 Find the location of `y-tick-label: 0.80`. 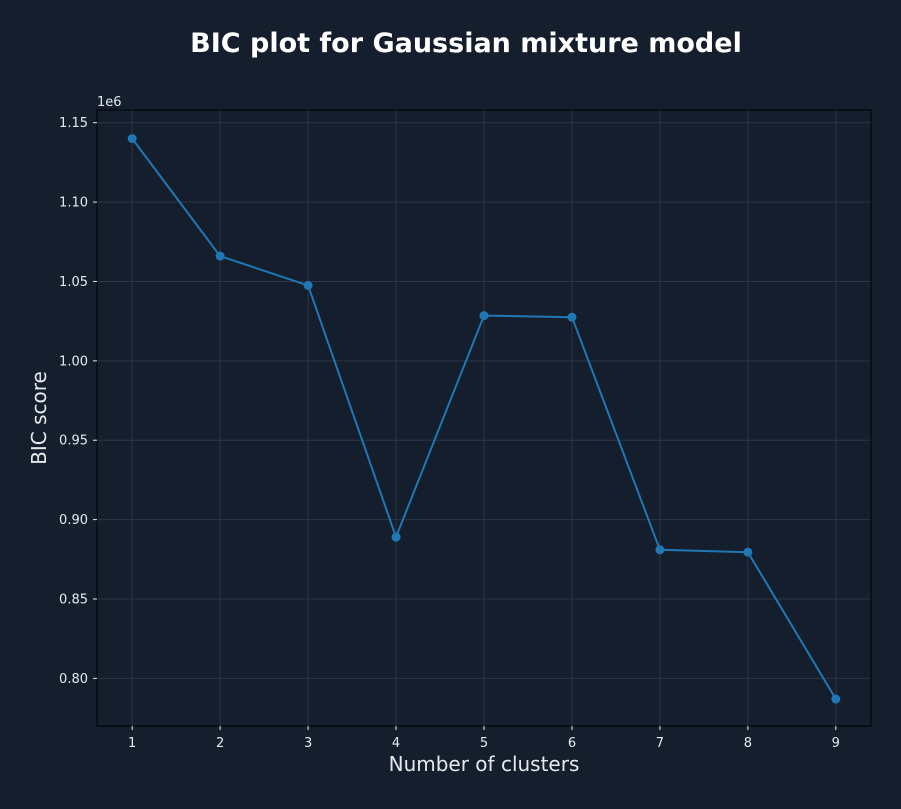

y-tick-label: 0.80 is located at coordinates (73, 679).